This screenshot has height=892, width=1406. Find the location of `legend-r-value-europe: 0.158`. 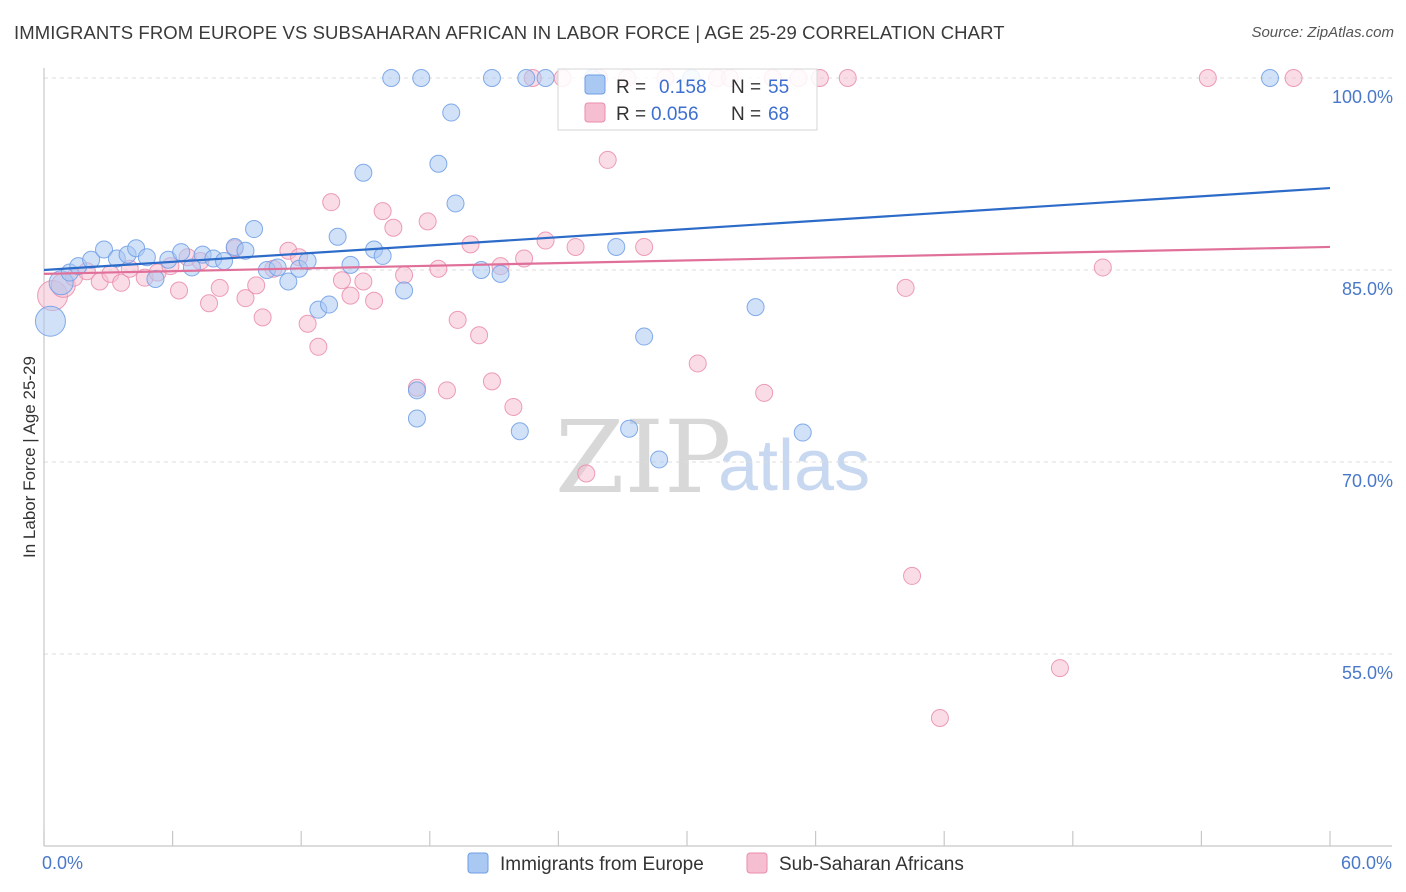

legend-r-value-europe: 0.158 is located at coordinates (683, 87).